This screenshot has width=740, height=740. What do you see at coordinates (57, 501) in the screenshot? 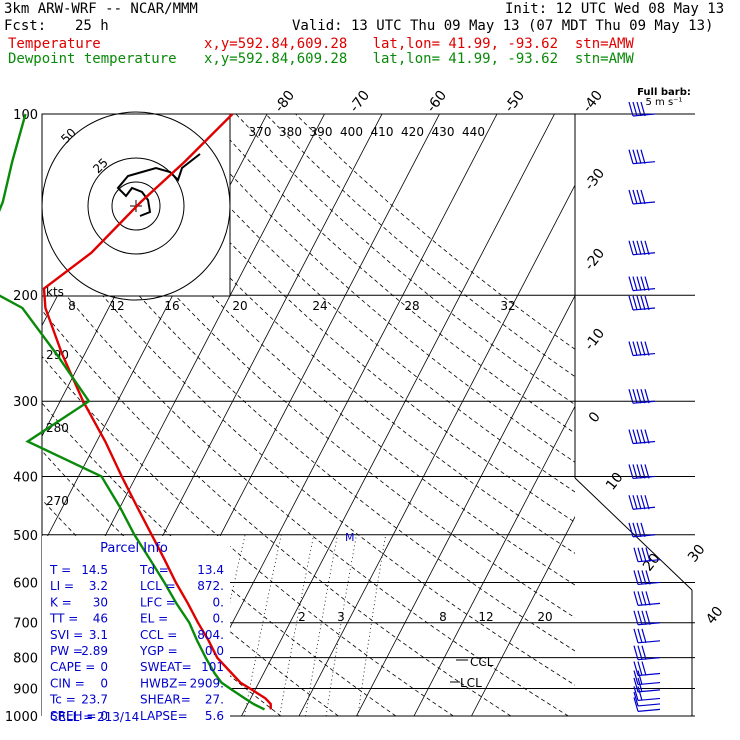
I see `adiabat-side-label: 270` at bounding box center [57, 501].